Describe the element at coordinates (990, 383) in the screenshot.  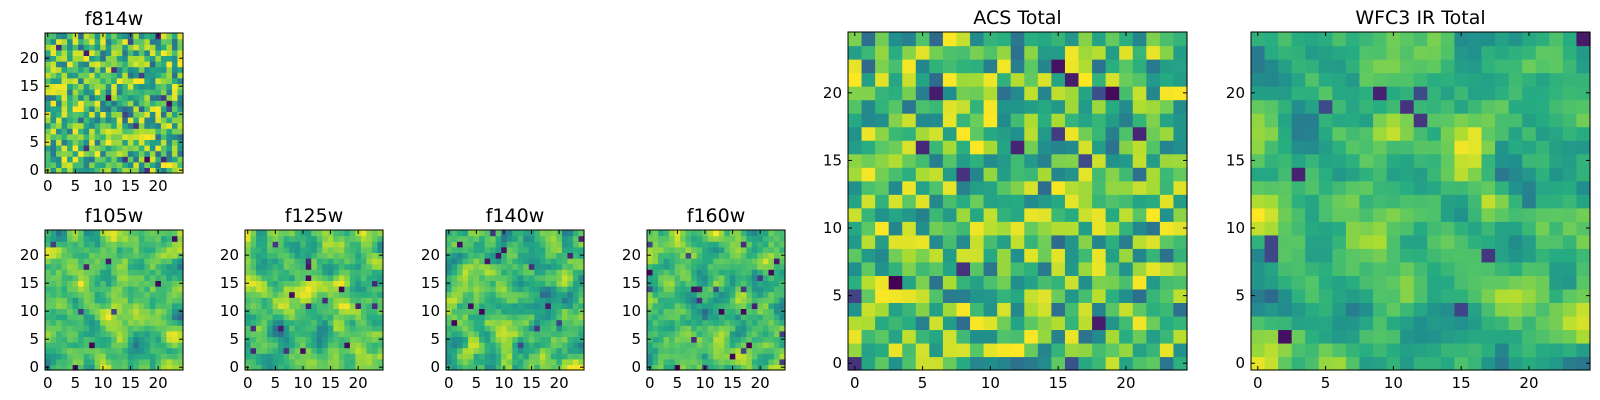
I see `x-tick-label: 10` at that location.